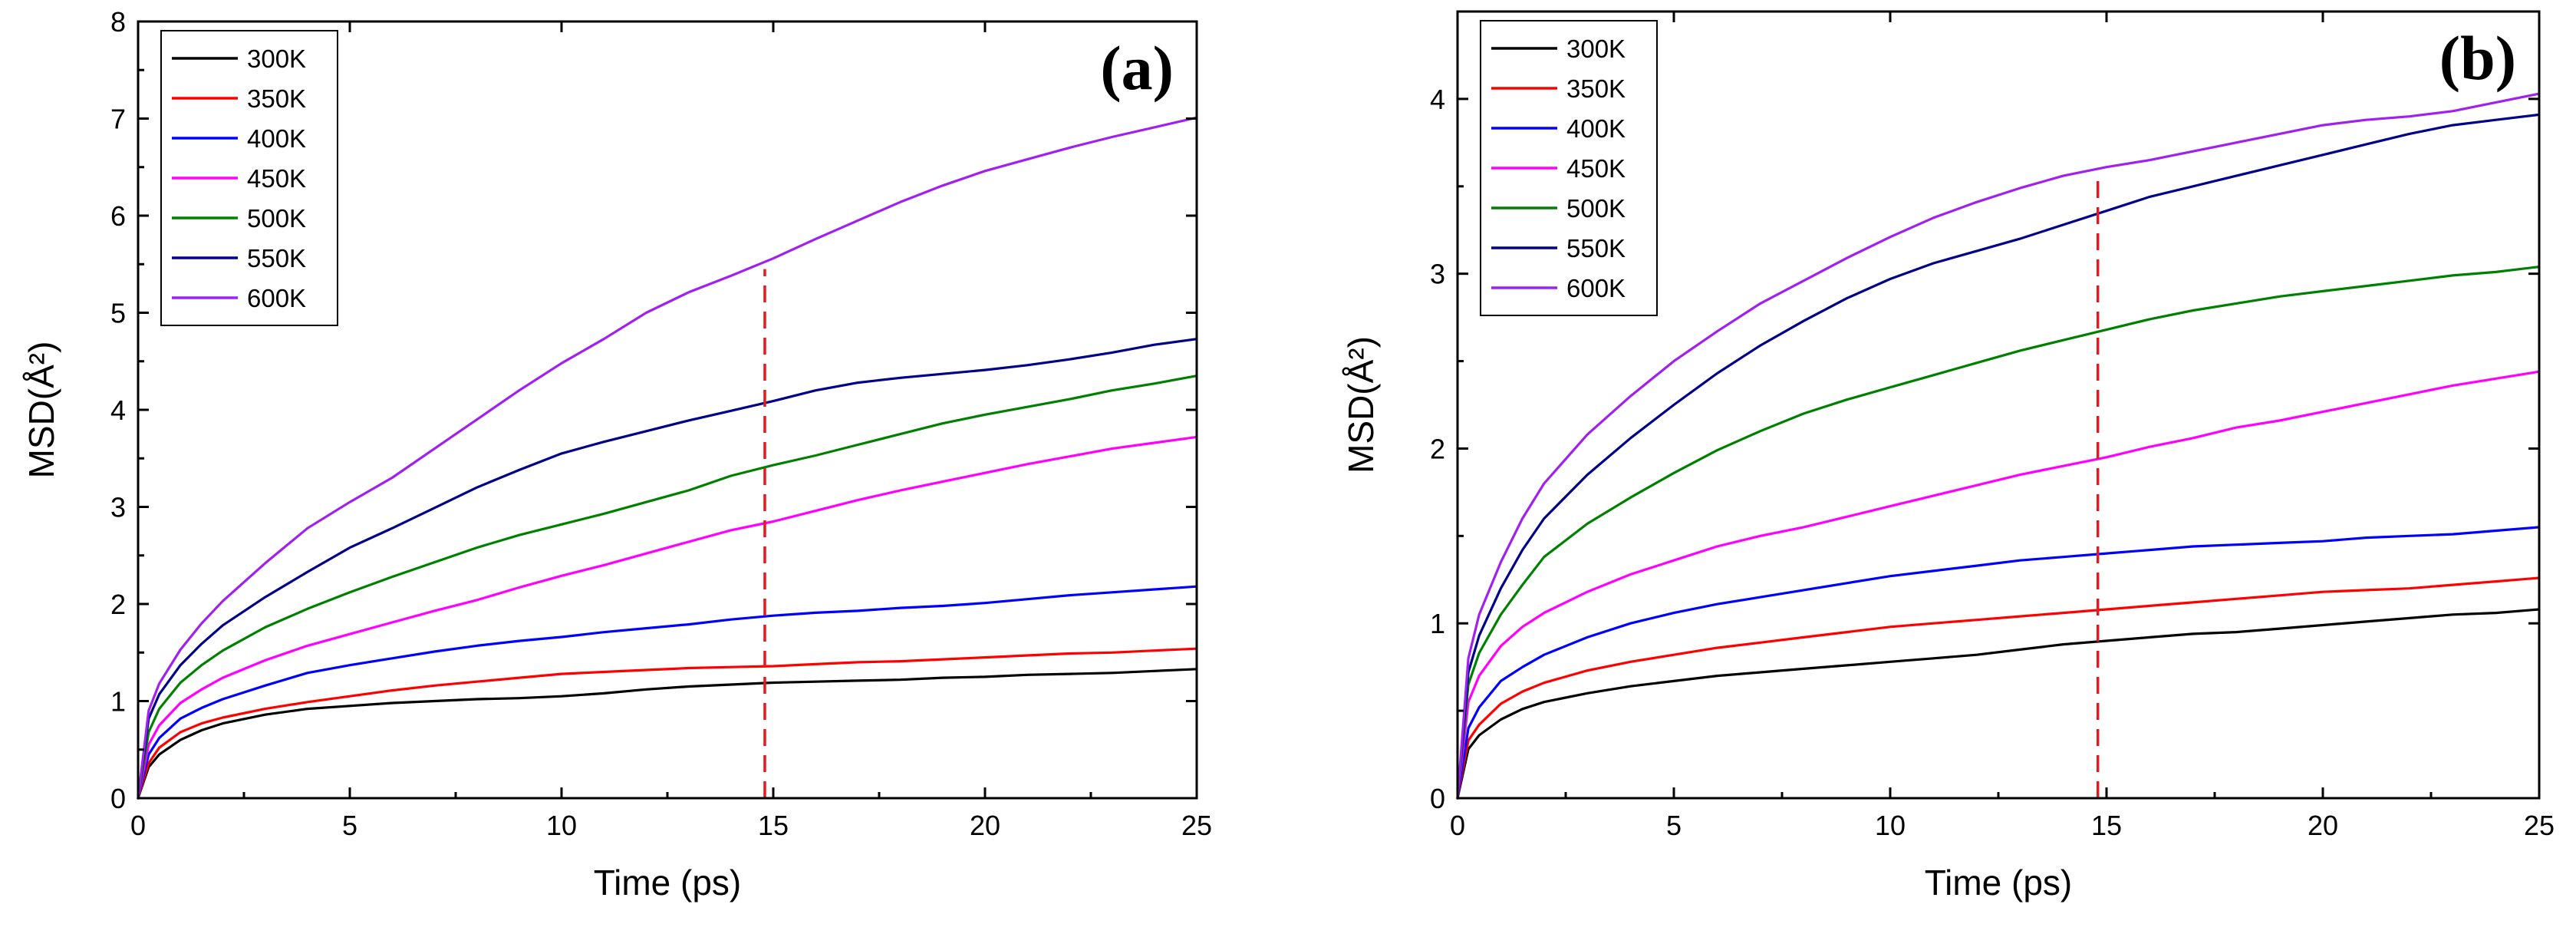 The image size is (2576, 934). Describe the element at coordinates (2477, 58) in the screenshot. I see `panel-label: (b)` at that location.